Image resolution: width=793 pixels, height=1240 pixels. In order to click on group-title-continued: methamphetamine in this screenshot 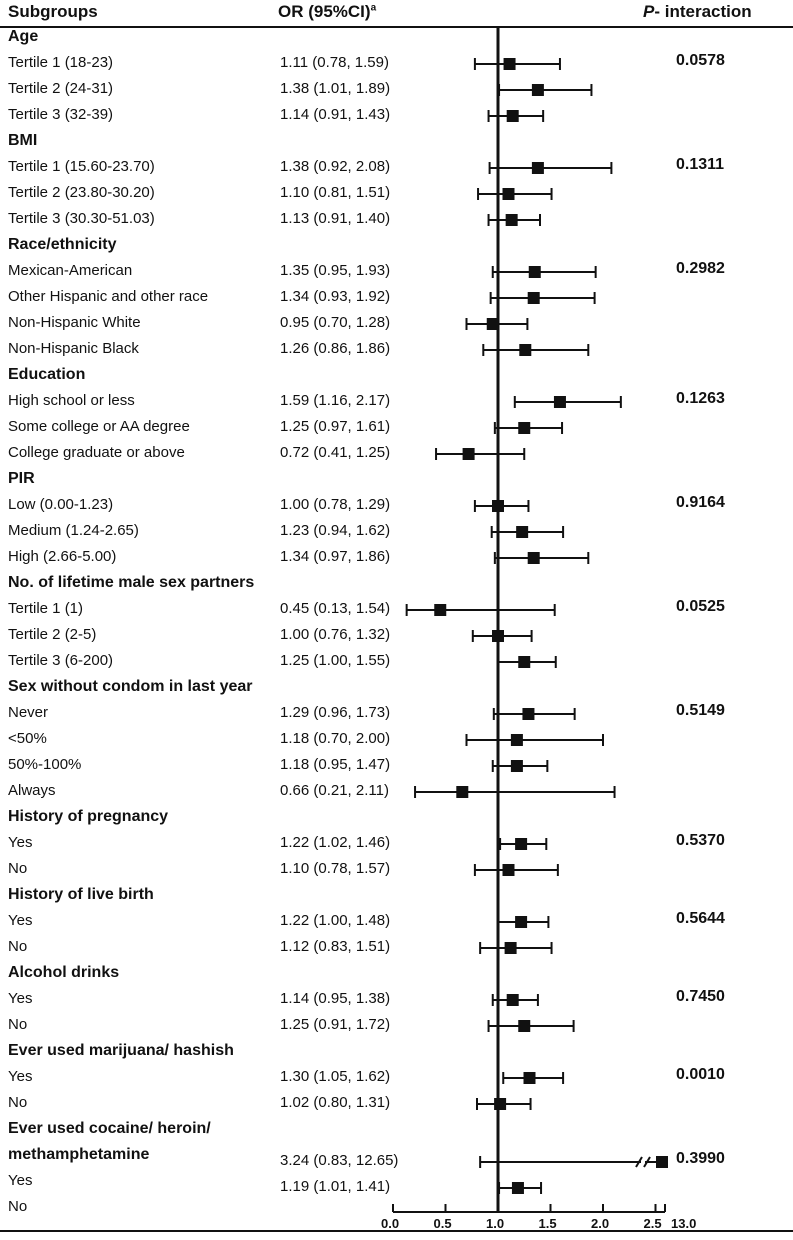, I will do `click(79, 1154)`.